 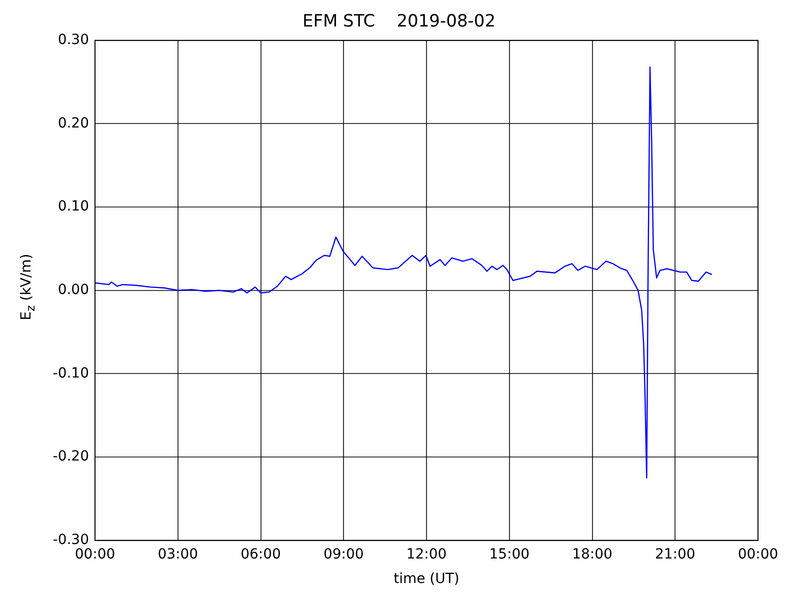 I want to click on y-tick-label: -0.10, so click(x=70, y=373).